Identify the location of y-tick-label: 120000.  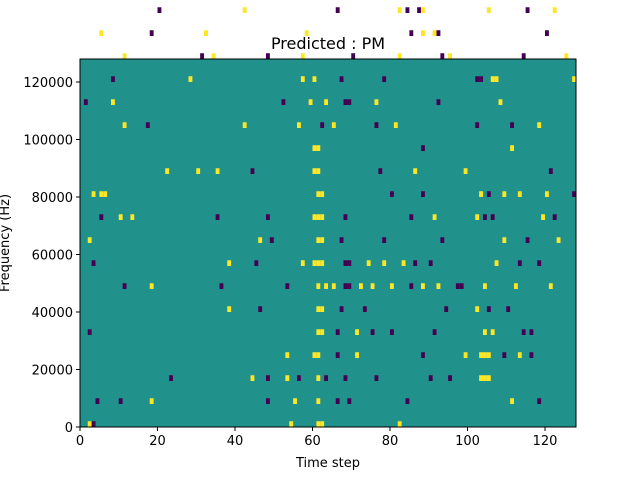
(48, 83).